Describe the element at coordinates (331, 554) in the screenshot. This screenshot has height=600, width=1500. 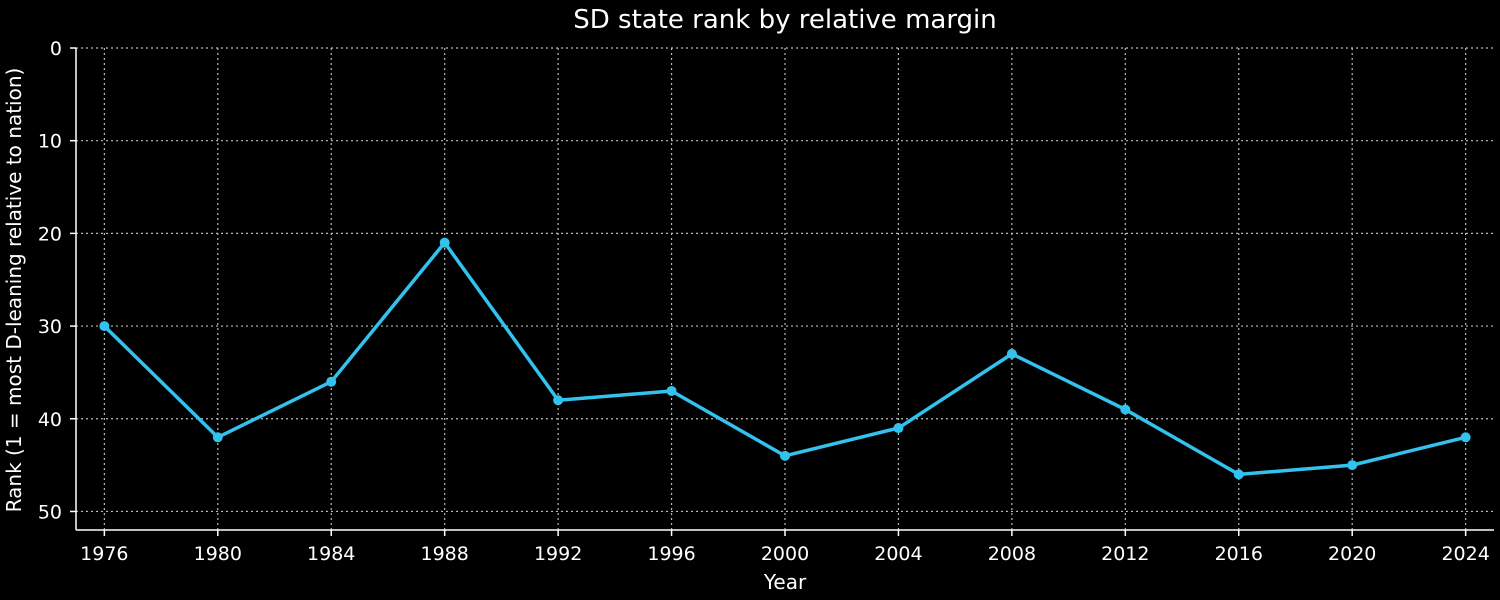
I see `x-tick-label: 1984` at that location.